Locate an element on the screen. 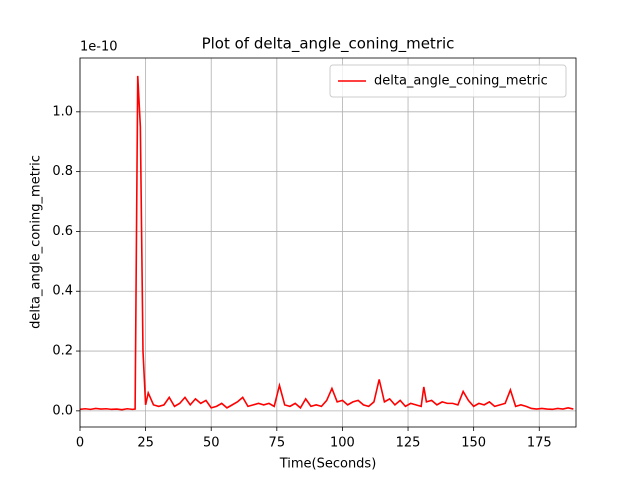  x-tick-label: 25 is located at coordinates (145, 443).